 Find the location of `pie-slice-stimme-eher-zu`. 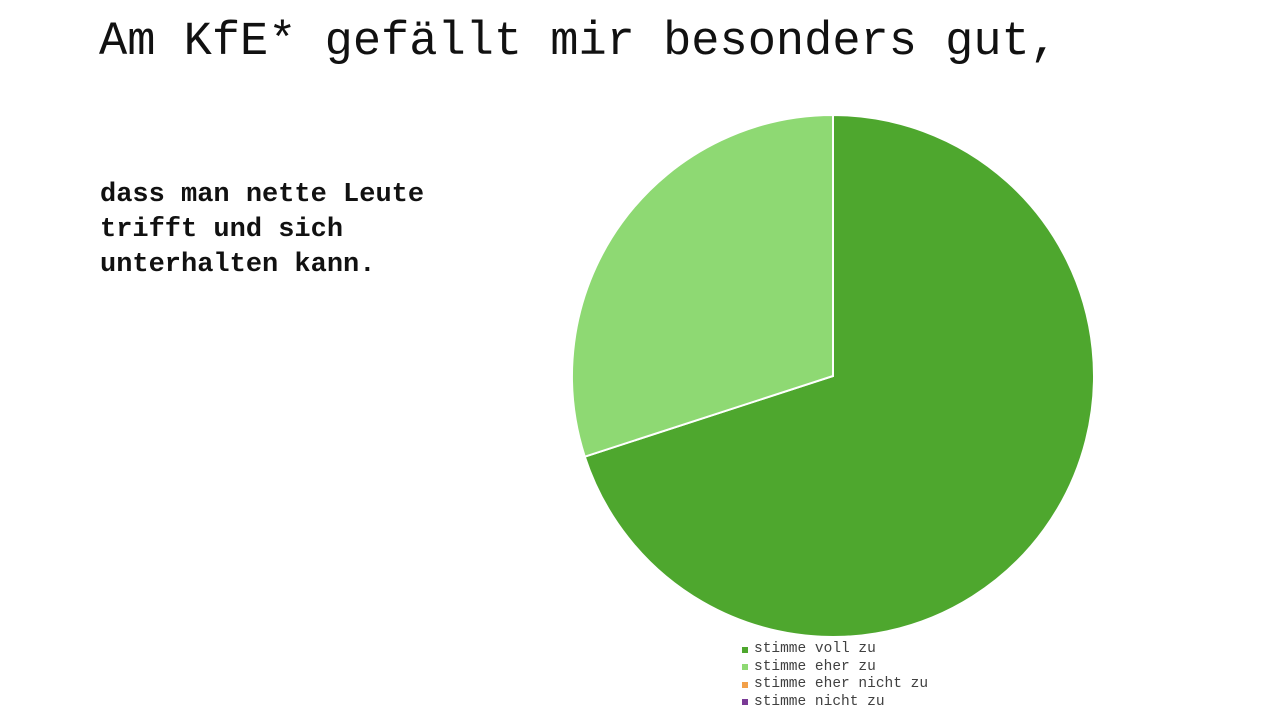

pie-slice-stimme-eher-zu is located at coordinates (702, 285).